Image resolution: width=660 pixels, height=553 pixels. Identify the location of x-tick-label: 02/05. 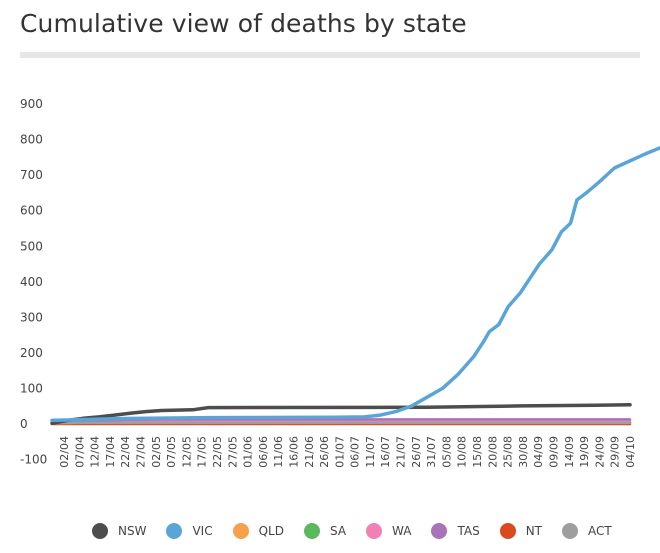
(156, 452).